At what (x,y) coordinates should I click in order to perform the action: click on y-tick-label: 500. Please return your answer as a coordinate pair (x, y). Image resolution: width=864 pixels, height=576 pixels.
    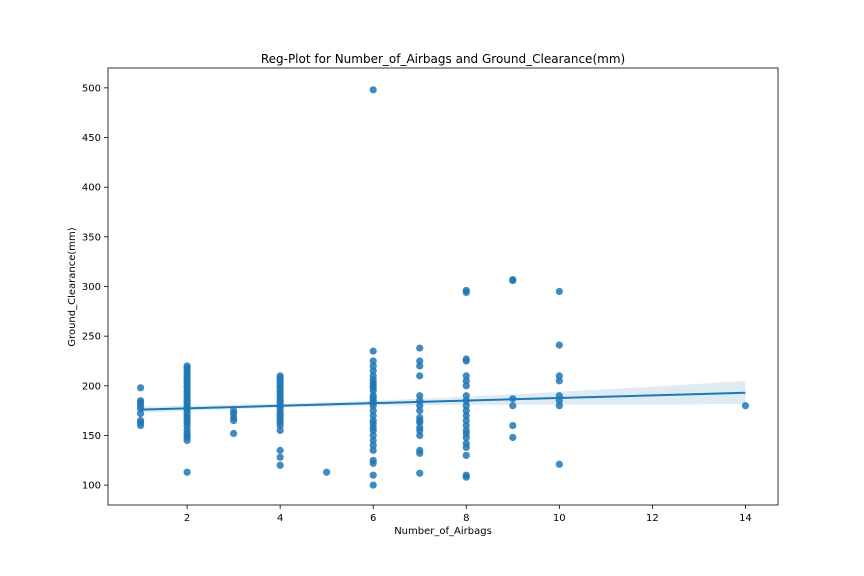
    Looking at the image, I should click on (91, 88).